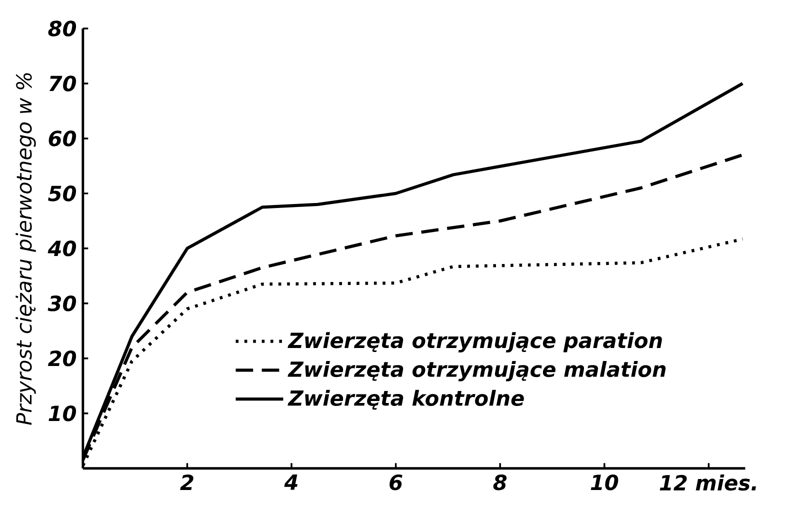 This screenshot has width=789, height=506. What do you see at coordinates (62, 413) in the screenshot?
I see `y-tick-label: 10` at bounding box center [62, 413].